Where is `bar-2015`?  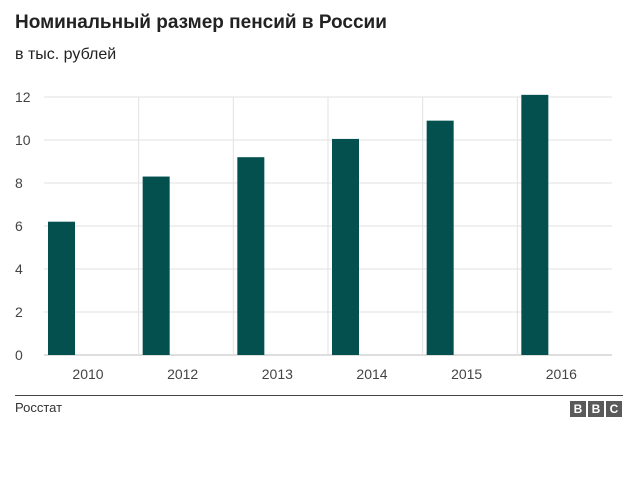 bar-2015 is located at coordinates (440, 238).